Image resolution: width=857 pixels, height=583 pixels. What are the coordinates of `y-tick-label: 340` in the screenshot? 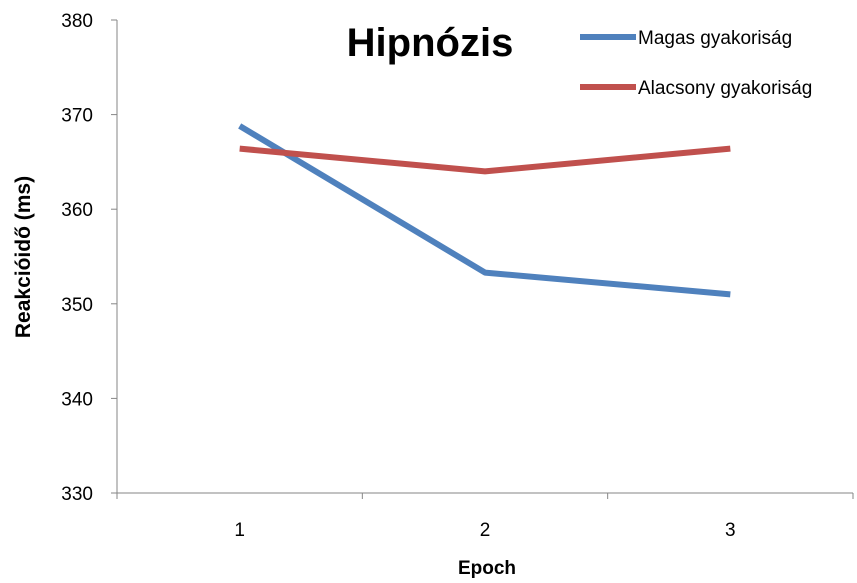 It's located at (77, 399).